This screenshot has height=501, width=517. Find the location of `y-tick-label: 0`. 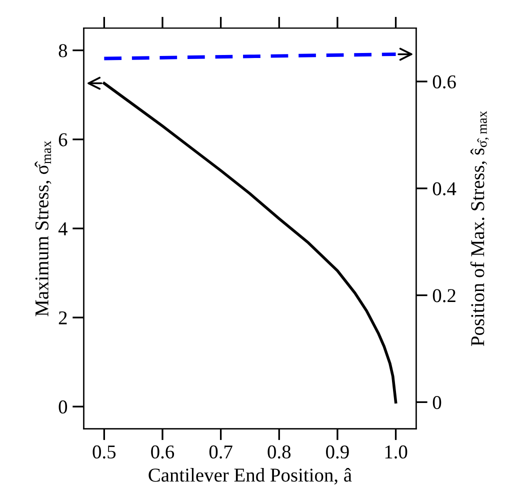

y-tick-label: 0 is located at coordinates (63, 407).